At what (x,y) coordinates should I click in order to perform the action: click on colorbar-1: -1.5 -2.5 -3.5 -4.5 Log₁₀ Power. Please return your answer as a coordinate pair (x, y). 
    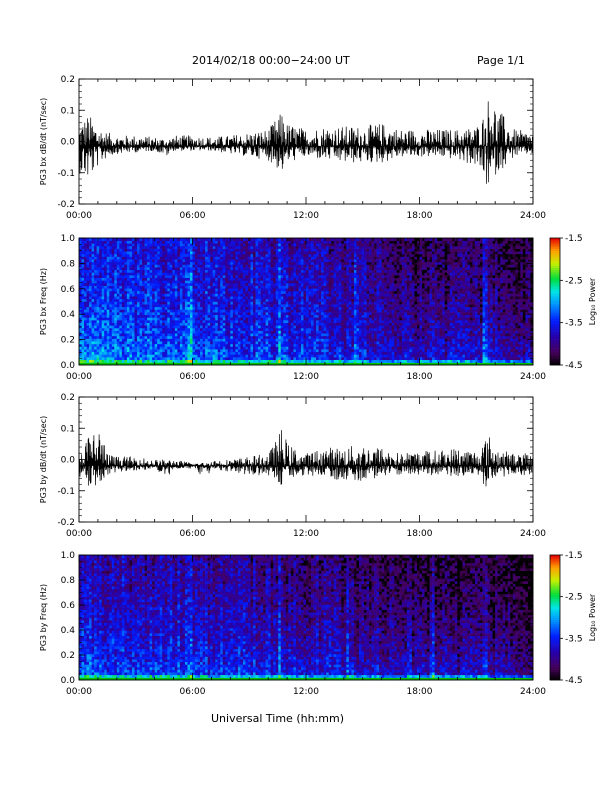
    Looking at the image, I should click on (573, 302).